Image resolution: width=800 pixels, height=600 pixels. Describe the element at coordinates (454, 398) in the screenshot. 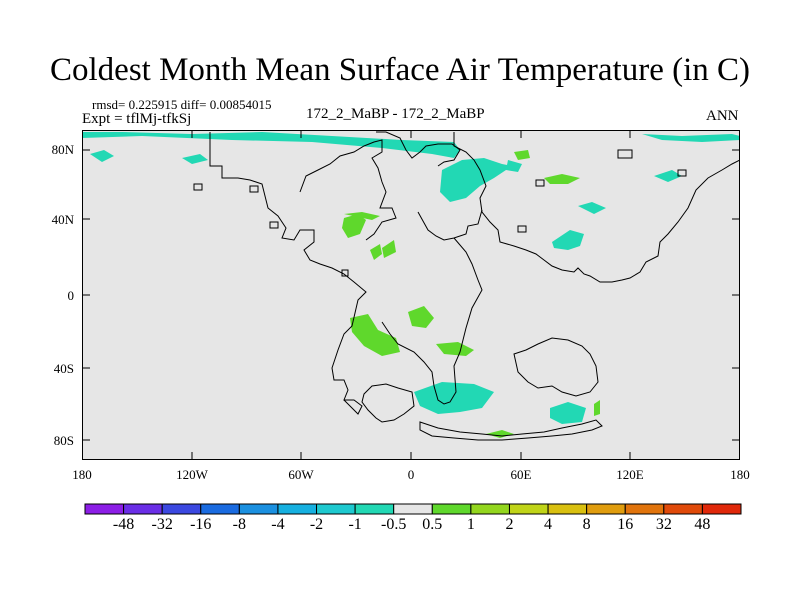

I see `southern-ocean-cool` at that location.